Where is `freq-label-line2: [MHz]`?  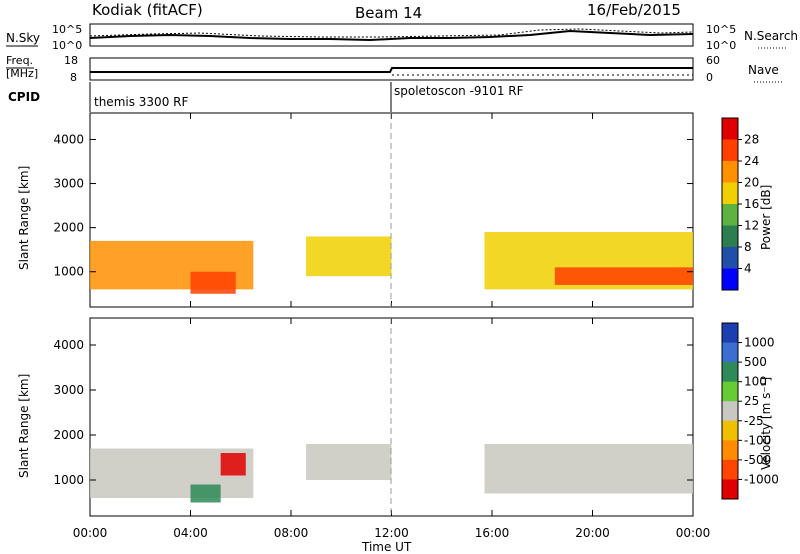 freq-label-line2: [MHz] is located at coordinates (22, 73).